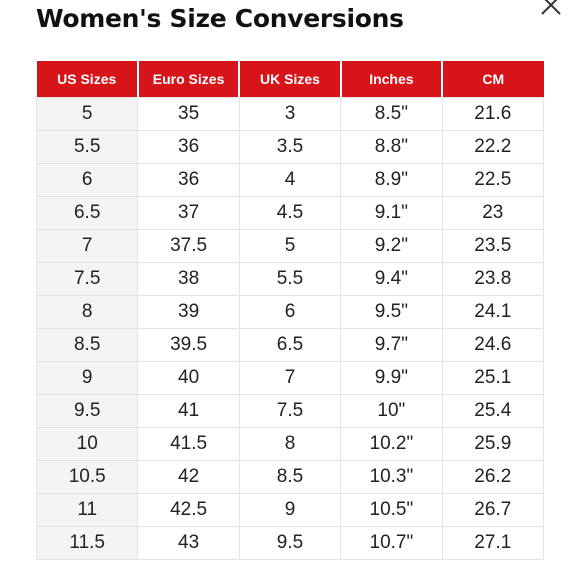  I want to click on euro-size-cell: 42, so click(188, 477).